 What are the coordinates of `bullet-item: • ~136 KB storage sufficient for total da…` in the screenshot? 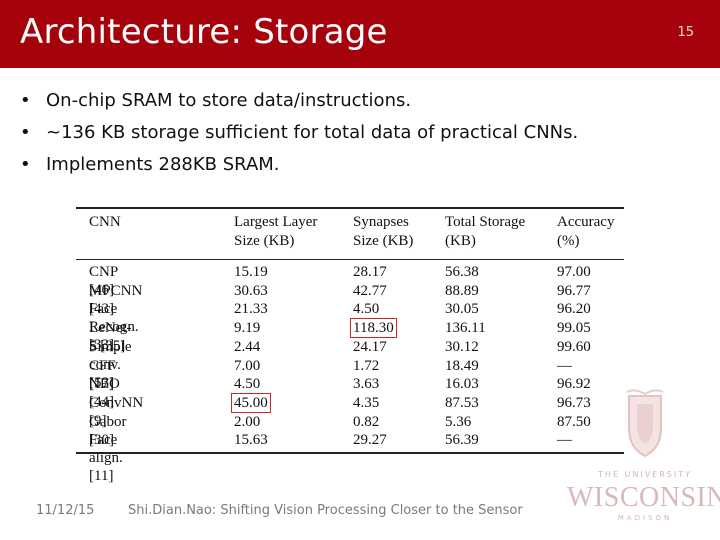 It's located at (299, 136).